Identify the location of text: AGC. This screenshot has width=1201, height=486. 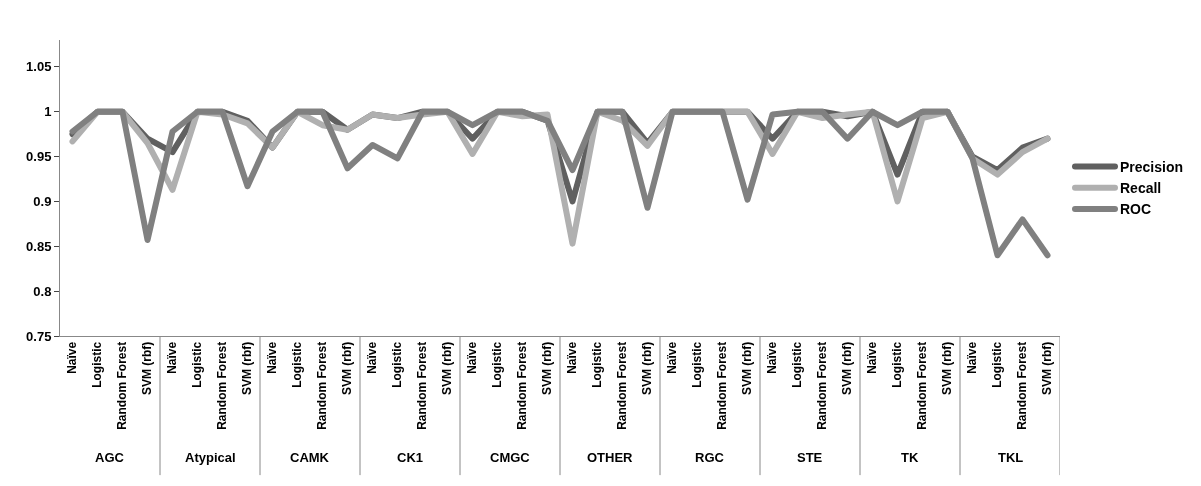
(110, 457).